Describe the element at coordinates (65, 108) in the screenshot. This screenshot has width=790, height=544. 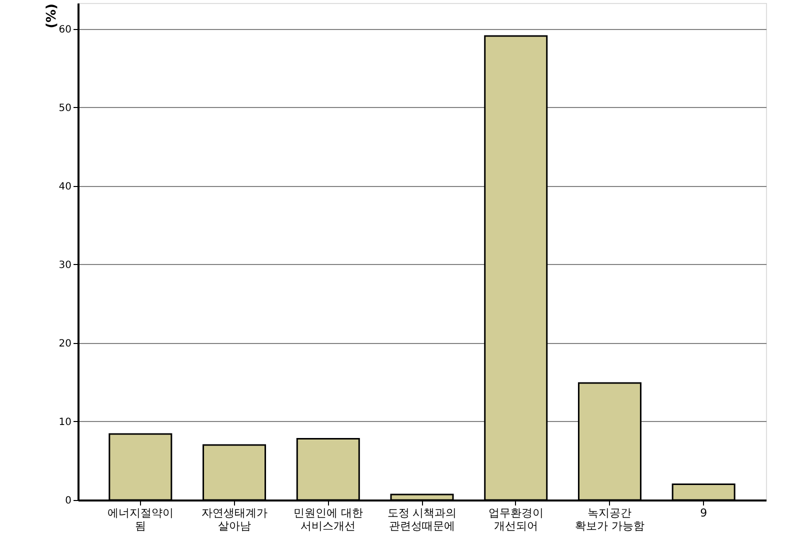
I see `y-tick-label: 50` at that location.